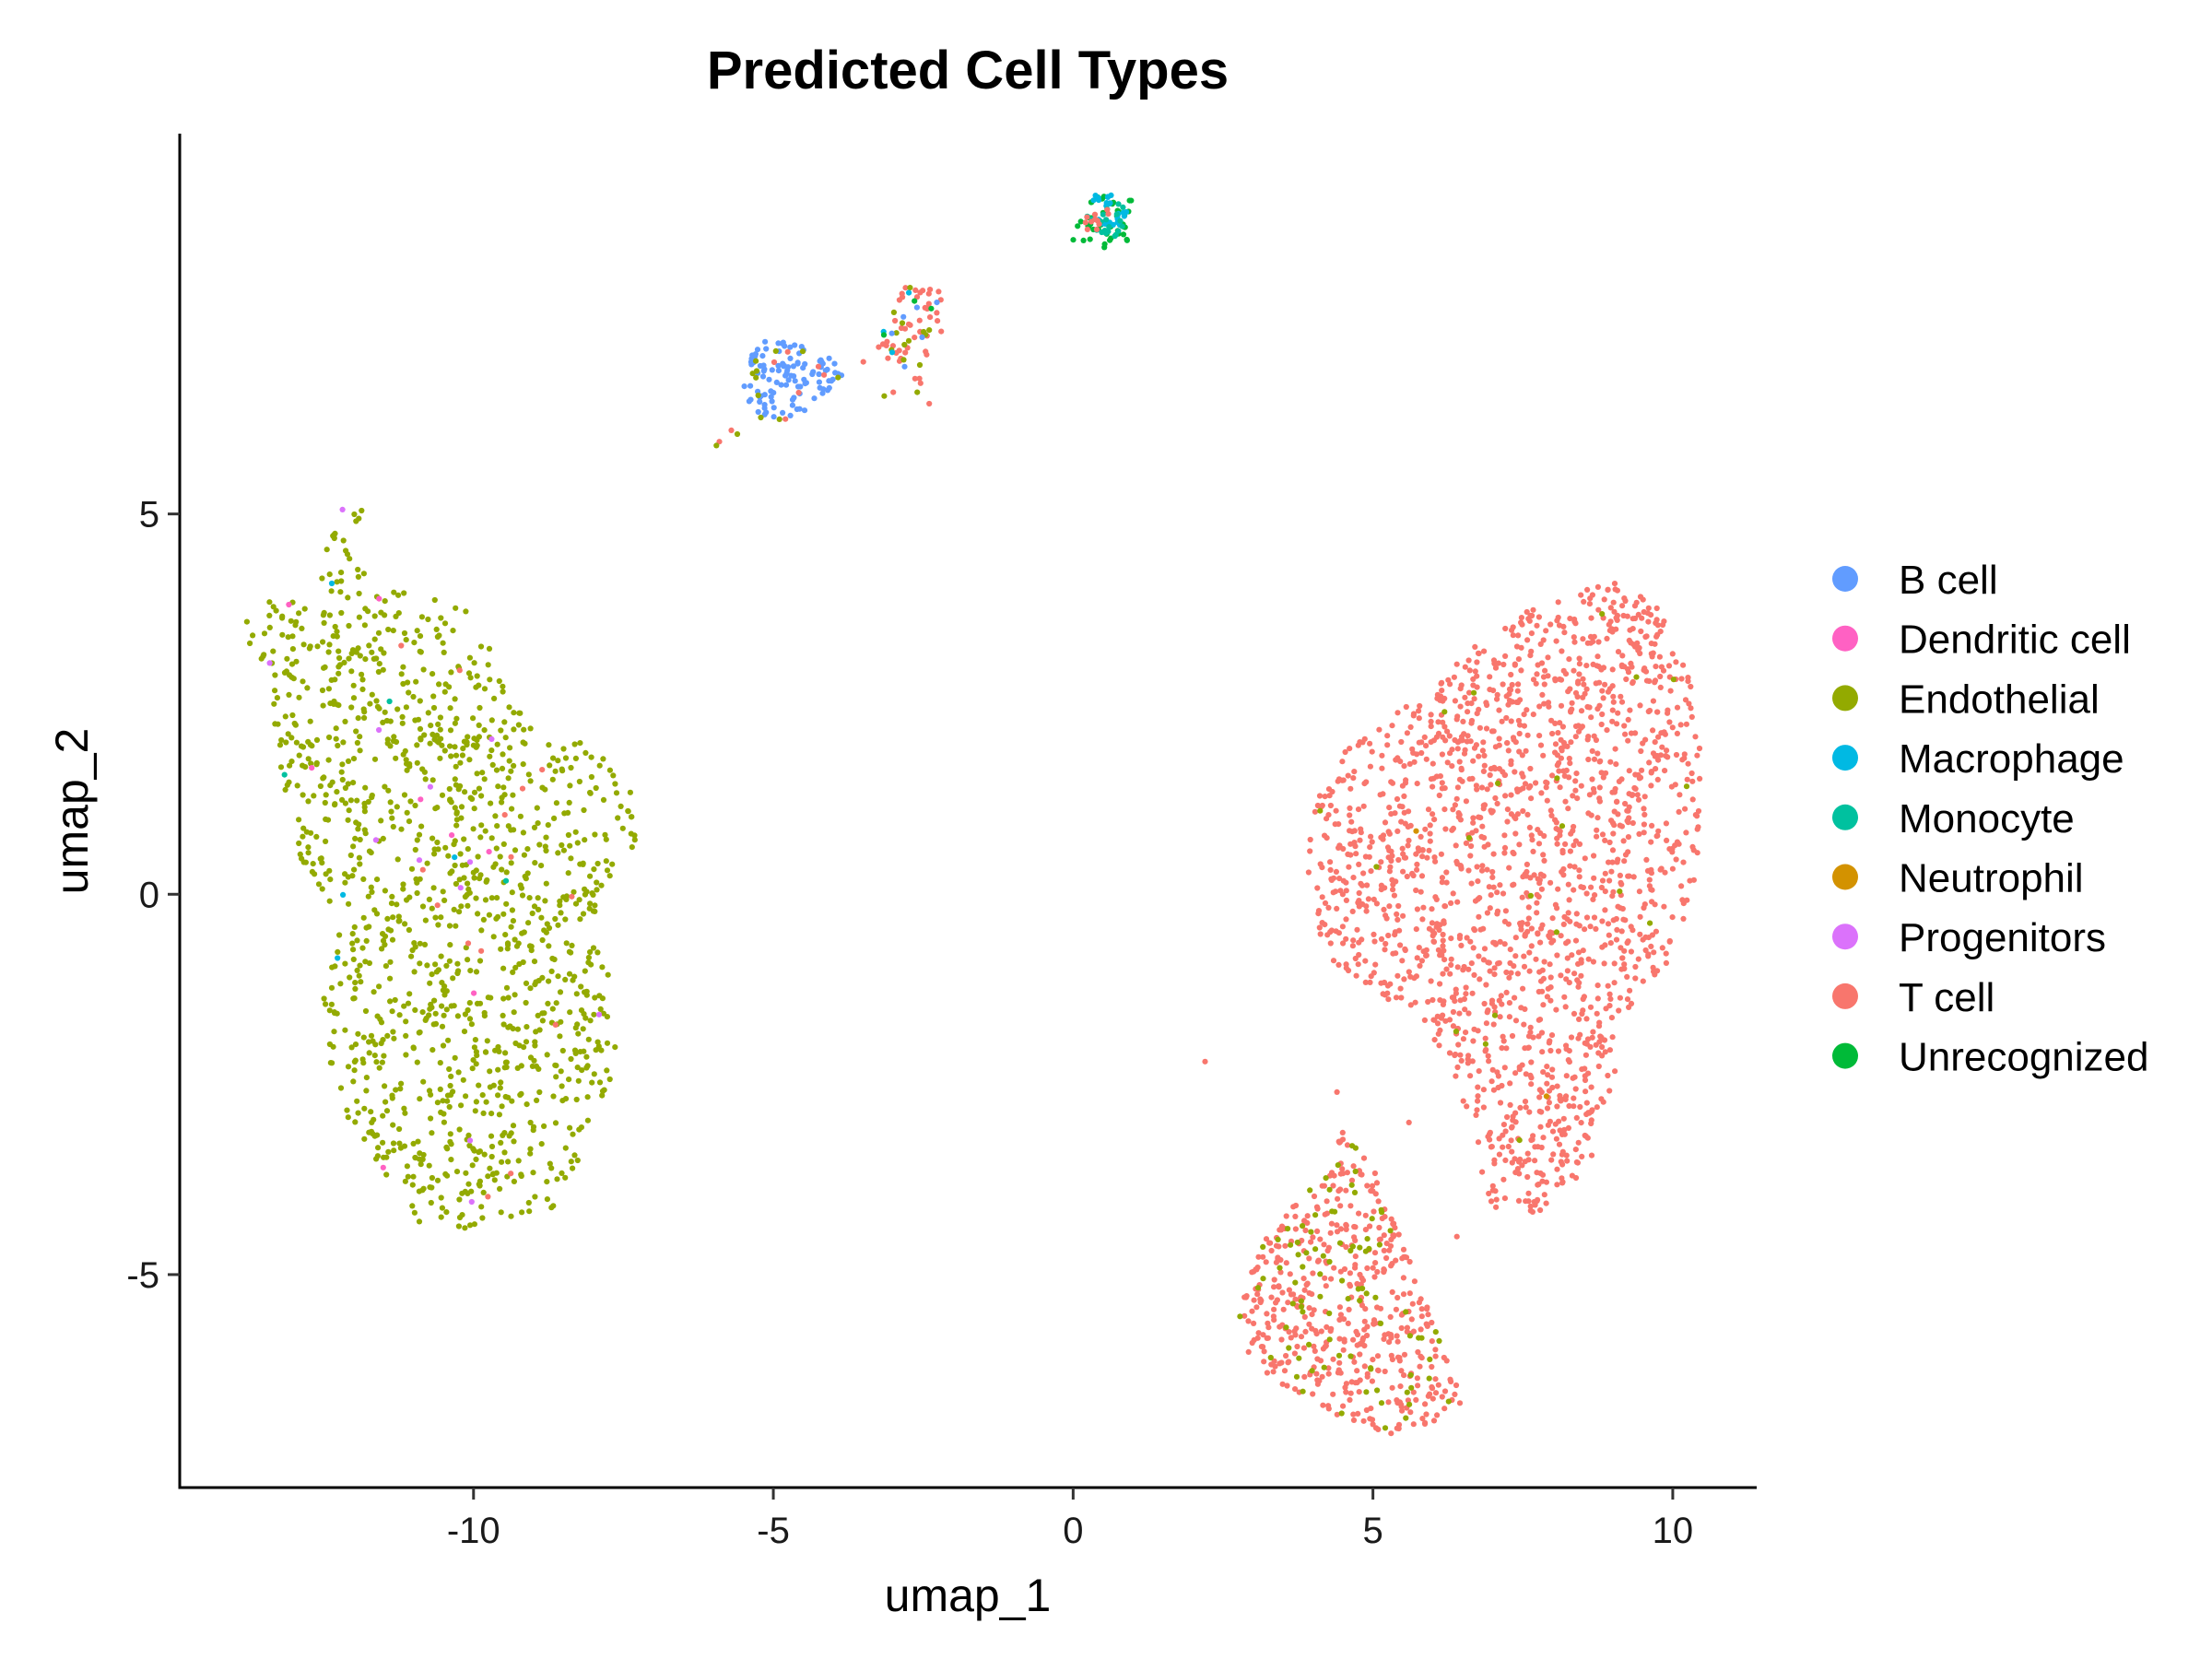  Describe the element at coordinates (1078, 226) in the screenshot. I see `point-unrecognized` at that location.